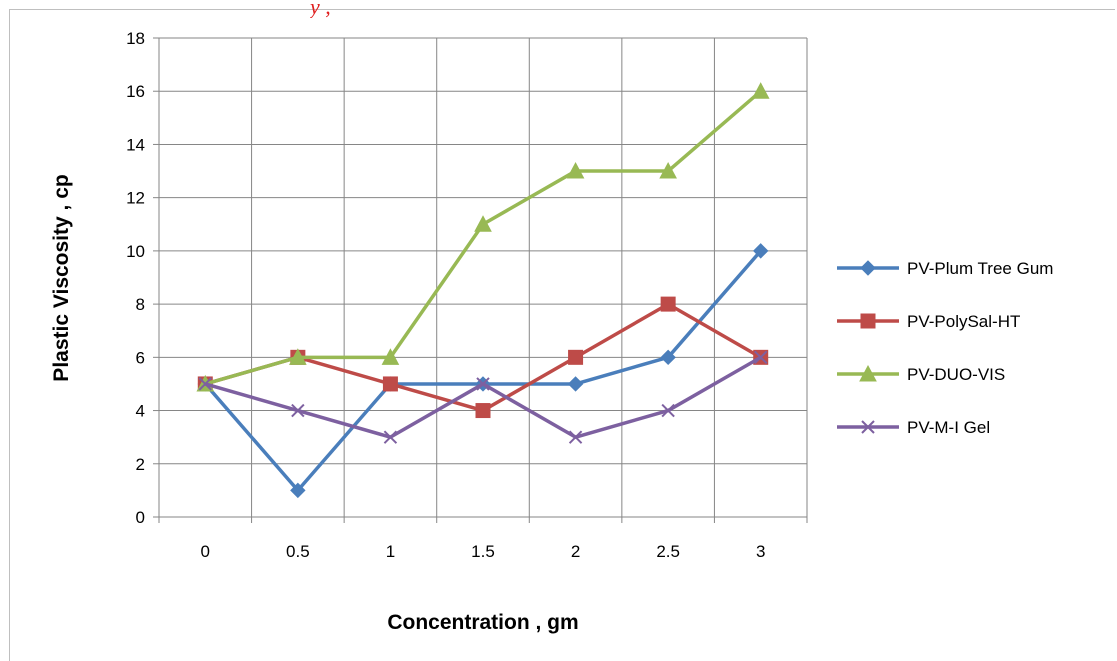 This screenshot has height=661, width=1117. What do you see at coordinates (482, 622) in the screenshot?
I see `x-axis-title: Concentration , gm` at bounding box center [482, 622].